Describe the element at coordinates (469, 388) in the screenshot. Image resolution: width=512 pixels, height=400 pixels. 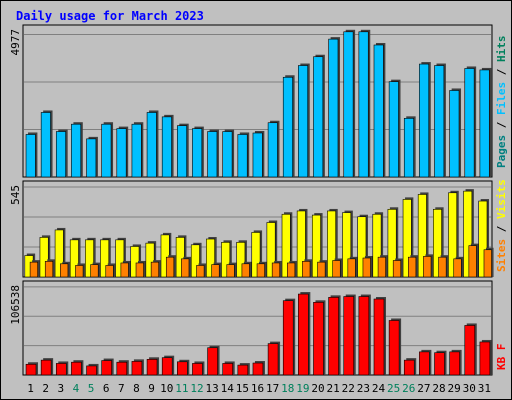
I see `day-label: 30` at that location.